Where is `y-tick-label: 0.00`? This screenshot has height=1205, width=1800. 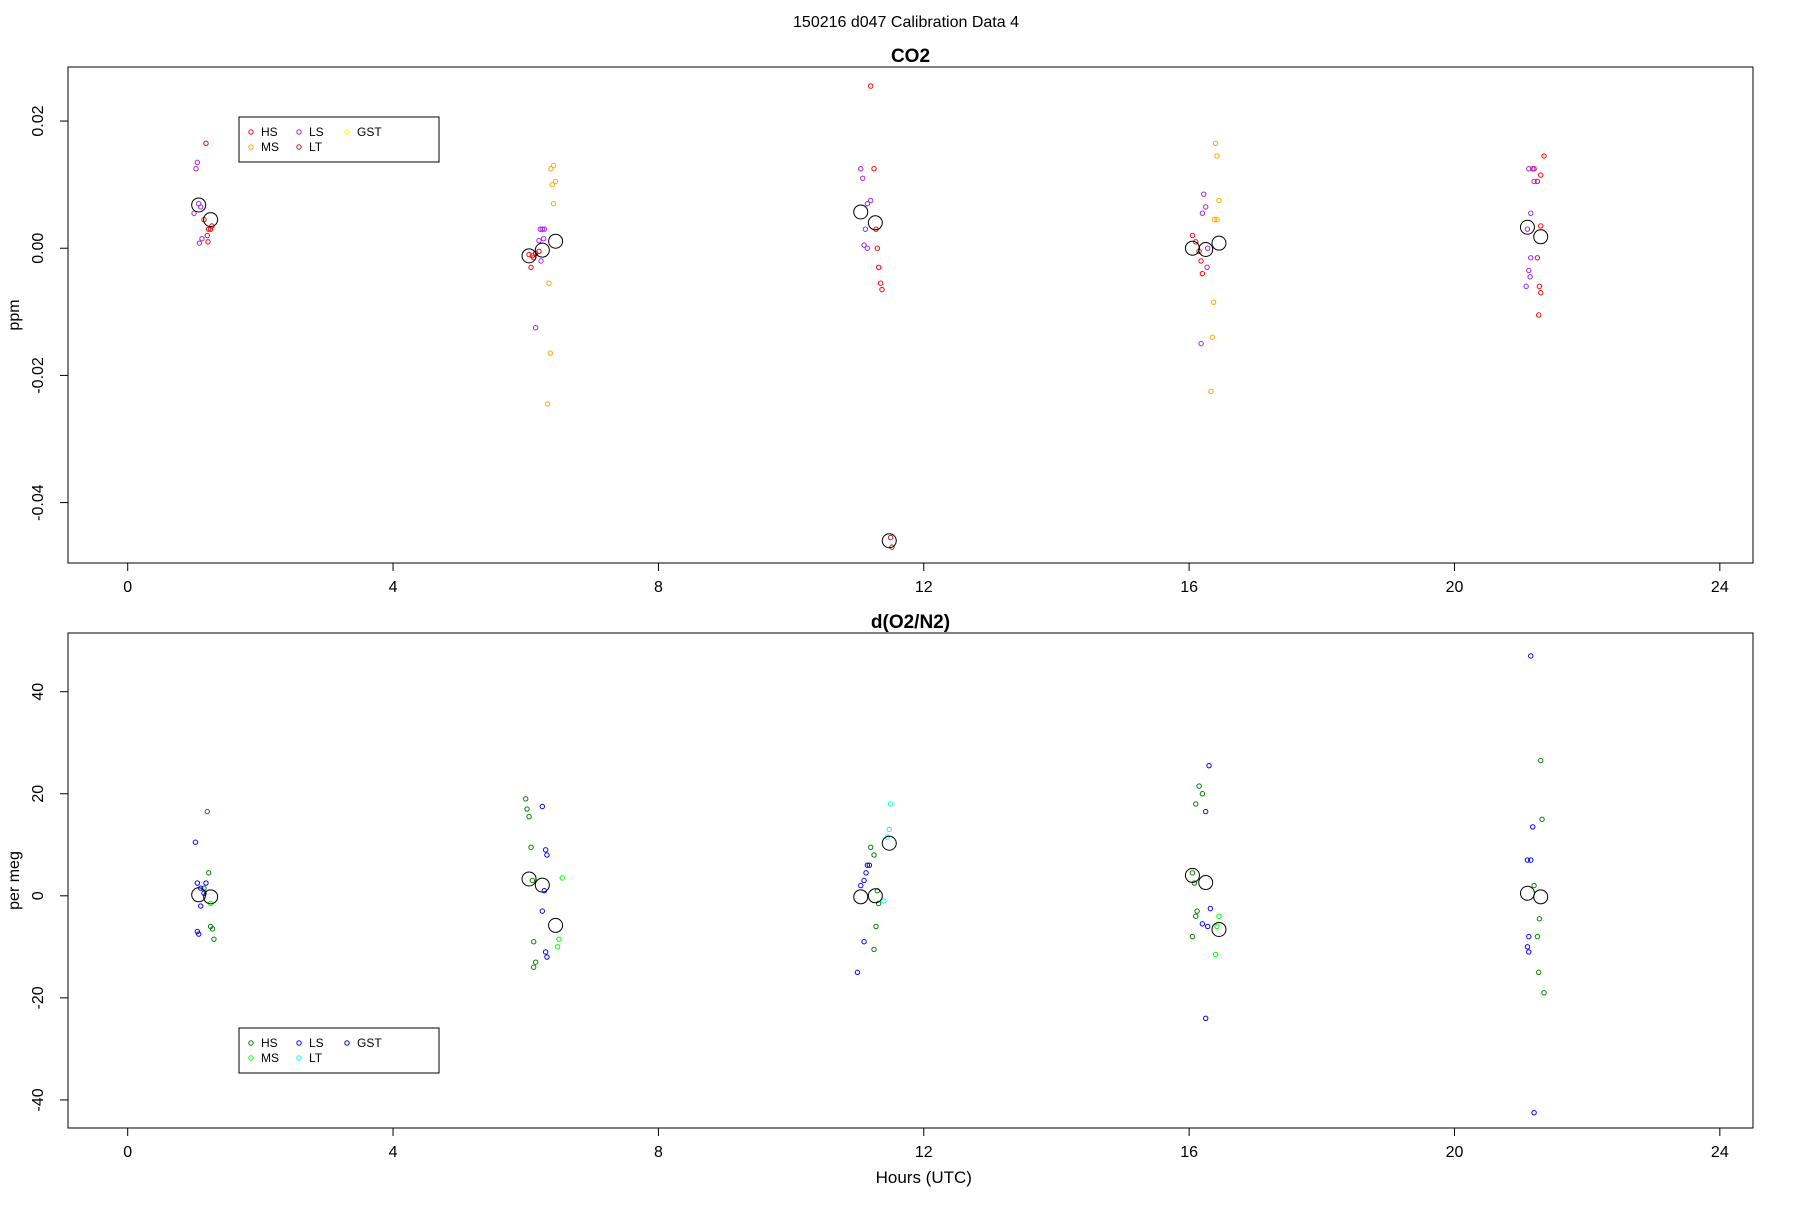 y-tick-label: 0.00 is located at coordinates (38, 248).